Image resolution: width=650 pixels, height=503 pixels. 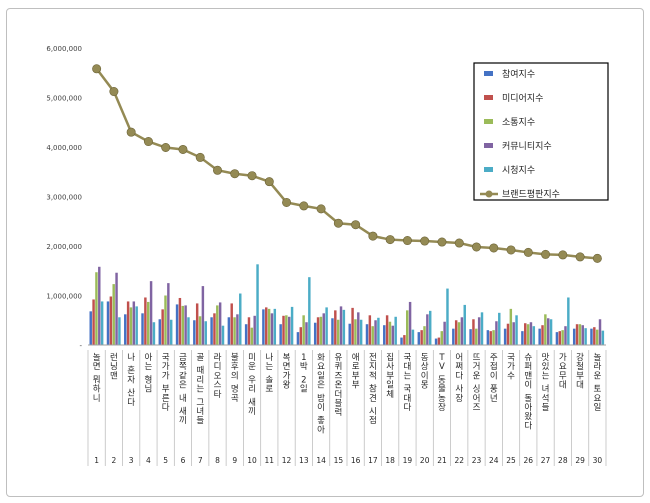 What do you see at coordinates (217, 460) in the screenshot?
I see `x-index-label: 8` at bounding box center [217, 460].